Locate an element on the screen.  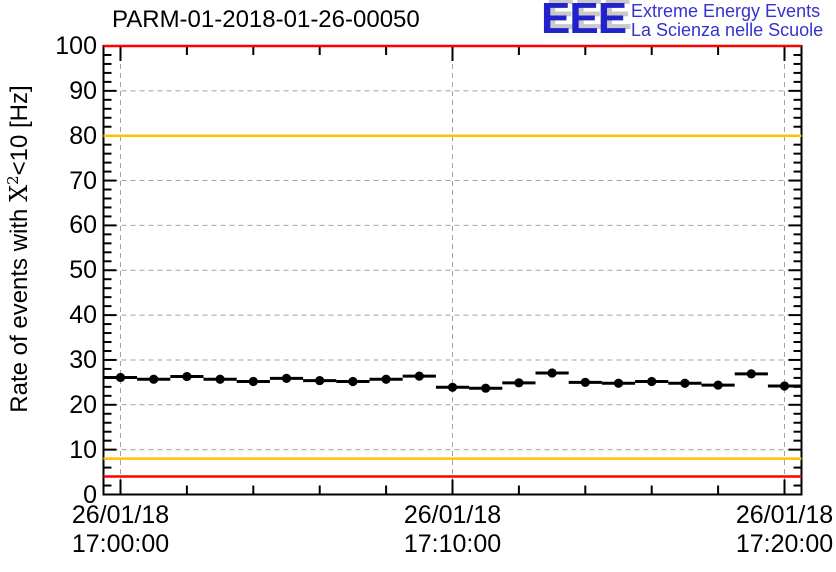
y-tick-label: 50 is located at coordinates (83, 270).